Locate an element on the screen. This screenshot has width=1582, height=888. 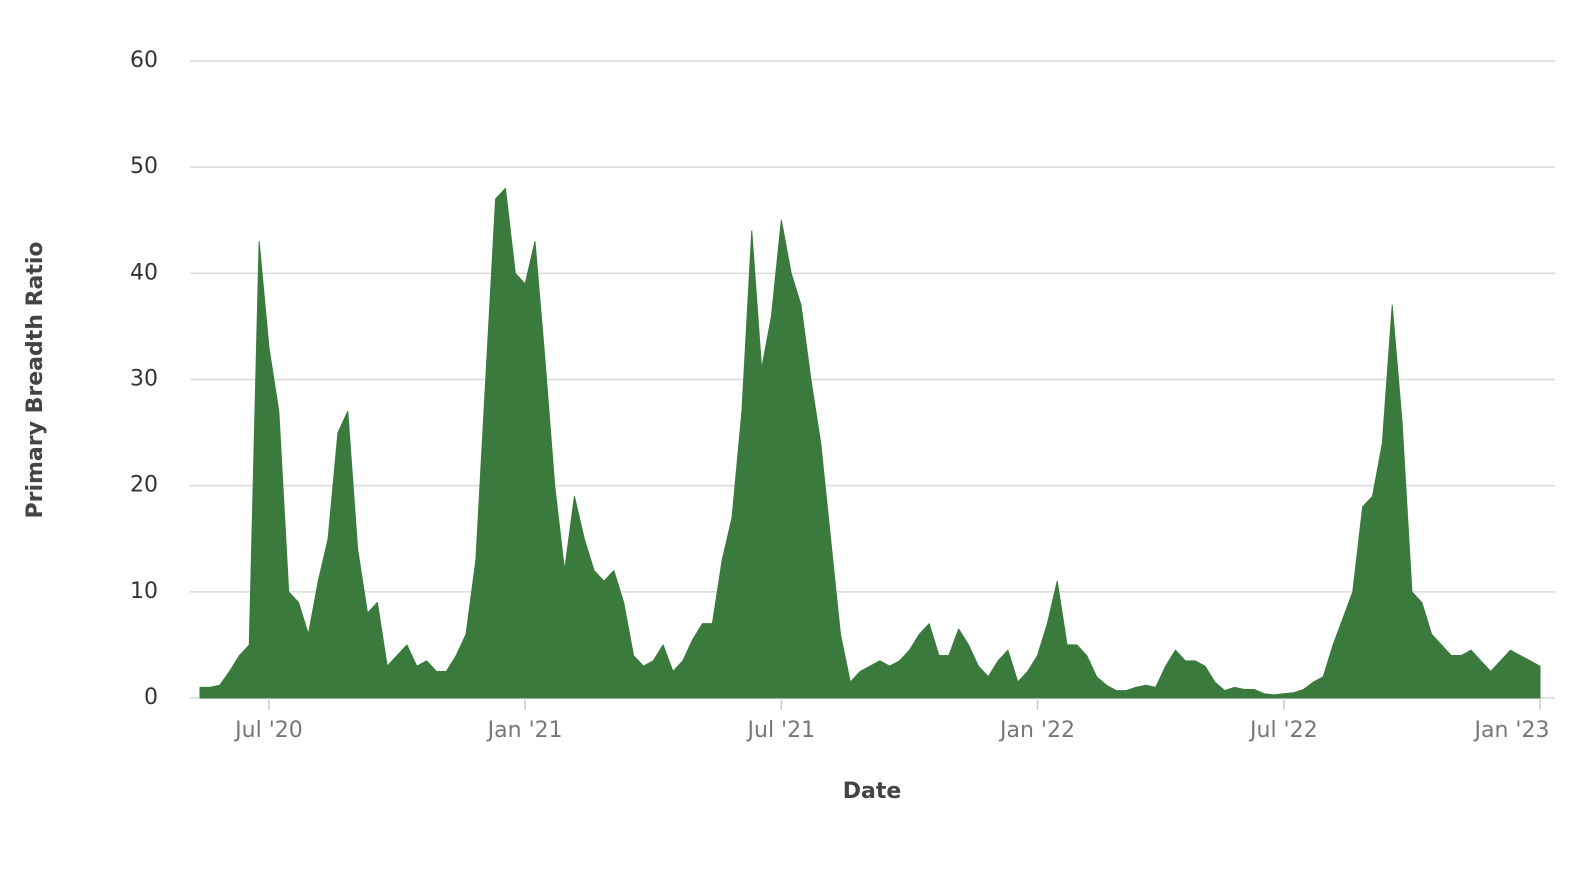
x-tick-label: Jan '22 is located at coordinates (1036, 730).